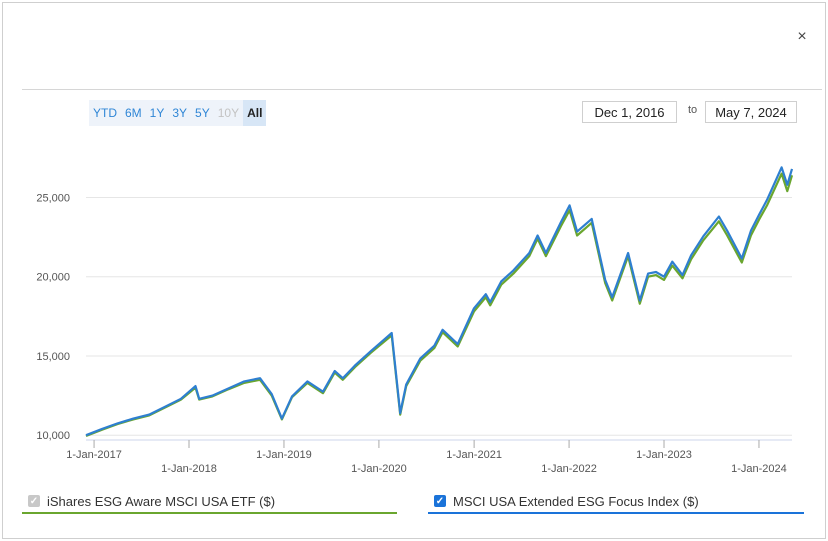 The image size is (828, 541). I want to click on x-tick-label: 1-Jan-2023, so click(664, 455).